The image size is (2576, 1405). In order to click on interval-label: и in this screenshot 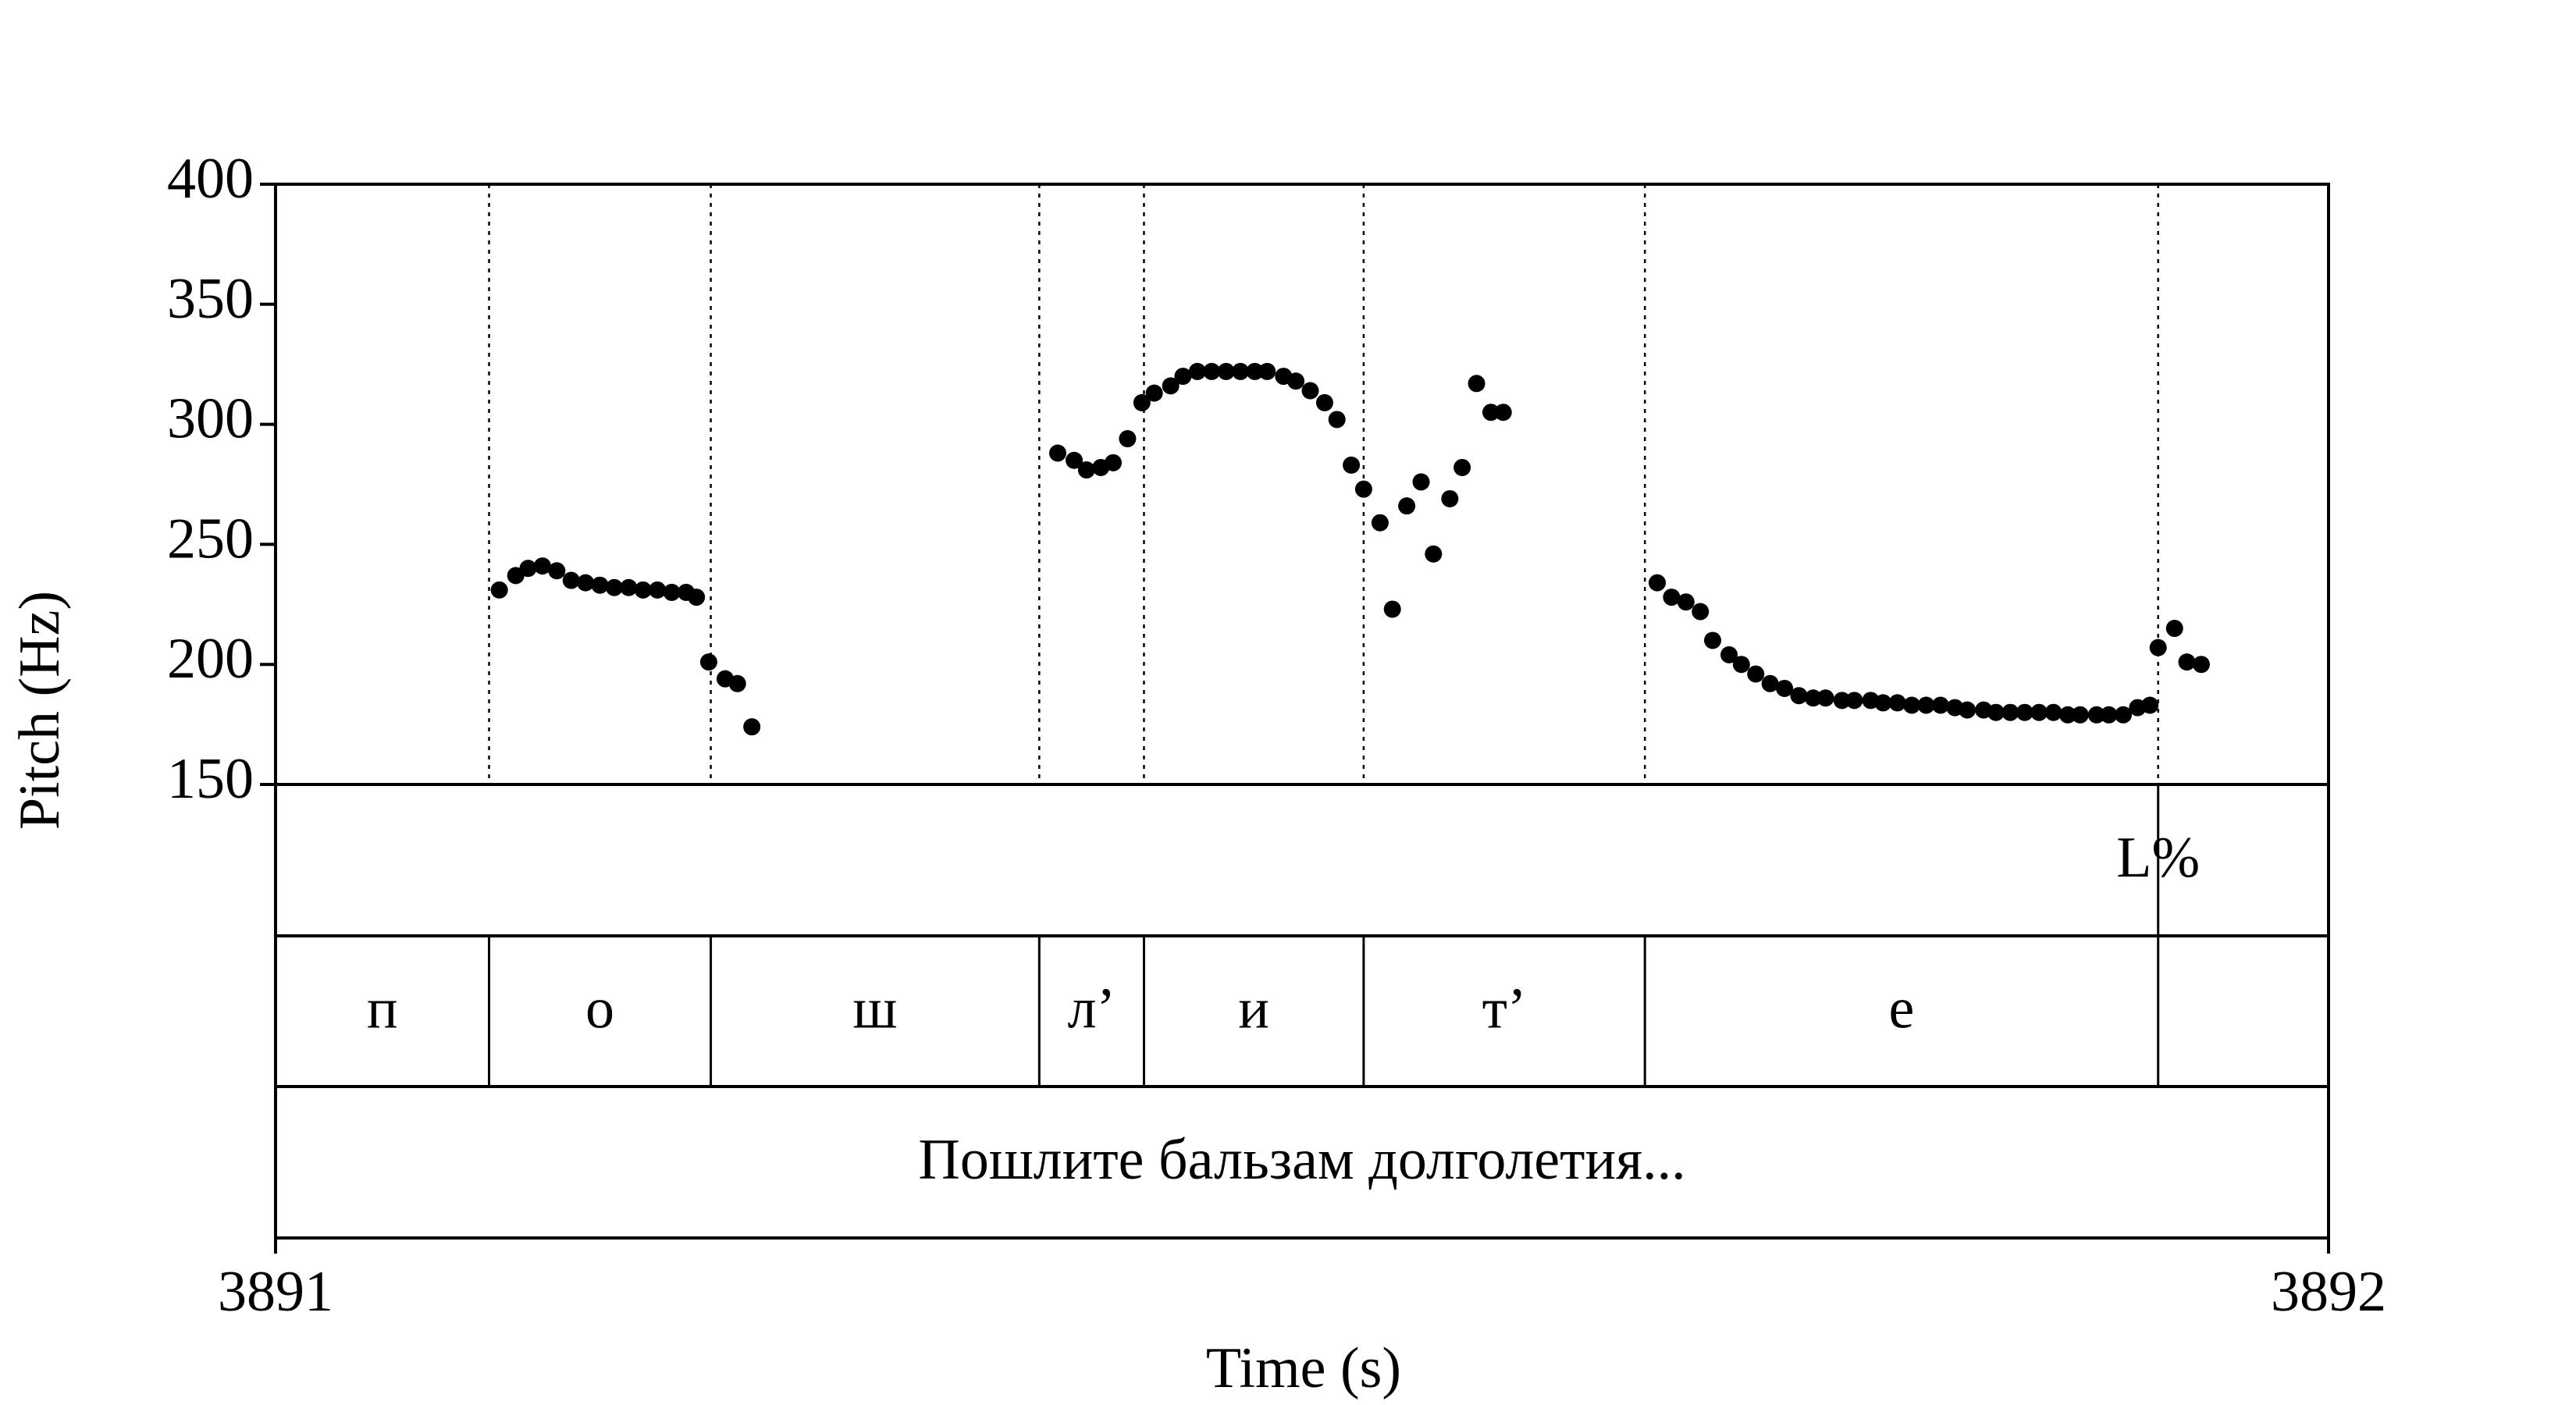, I will do `click(1253, 1008)`.